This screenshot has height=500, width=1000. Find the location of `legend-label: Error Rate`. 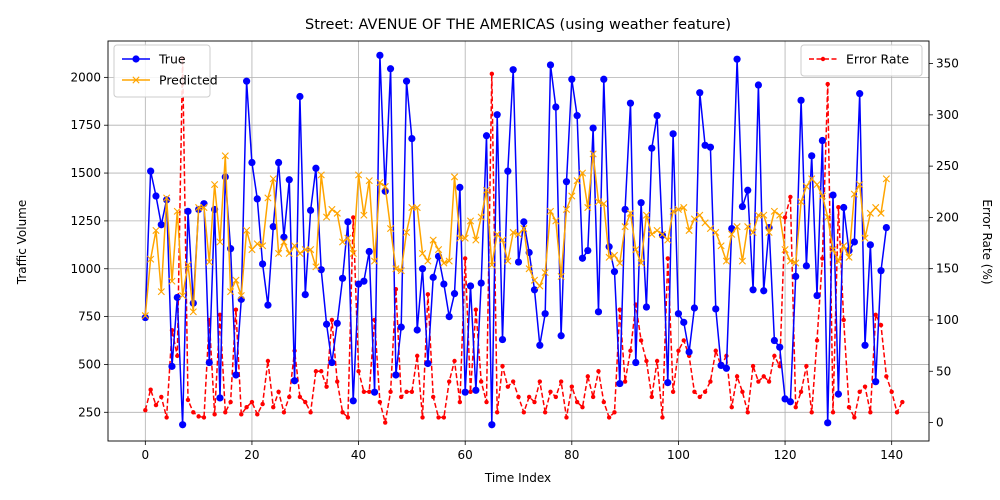

legend-label: Error Rate is located at coordinates (877, 59).